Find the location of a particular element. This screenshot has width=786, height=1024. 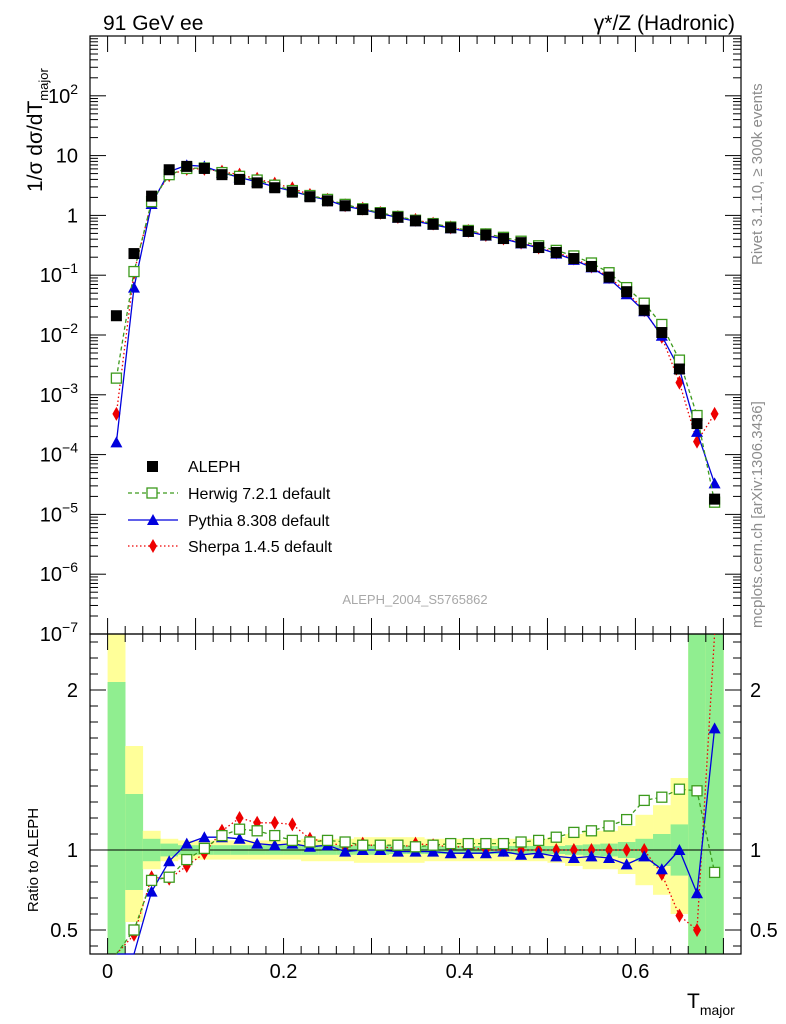

legend-marker-pythia is located at coordinates (153, 519).